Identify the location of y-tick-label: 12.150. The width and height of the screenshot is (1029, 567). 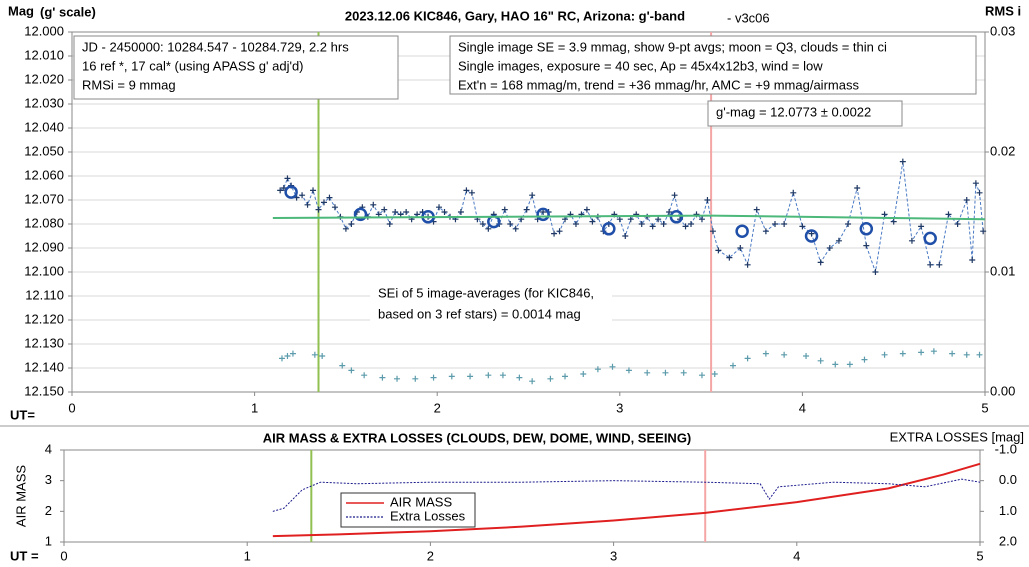
(44, 390).